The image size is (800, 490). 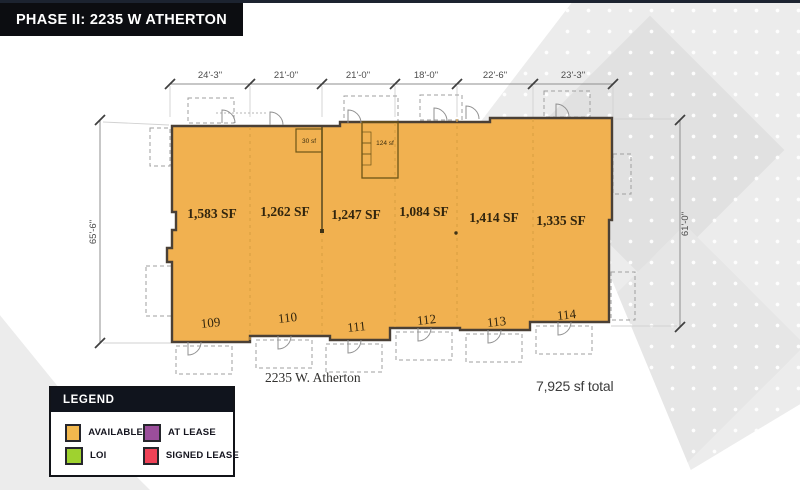 What do you see at coordinates (93, 232) in the screenshot?
I see `dimension-label: 65'-6"` at bounding box center [93, 232].